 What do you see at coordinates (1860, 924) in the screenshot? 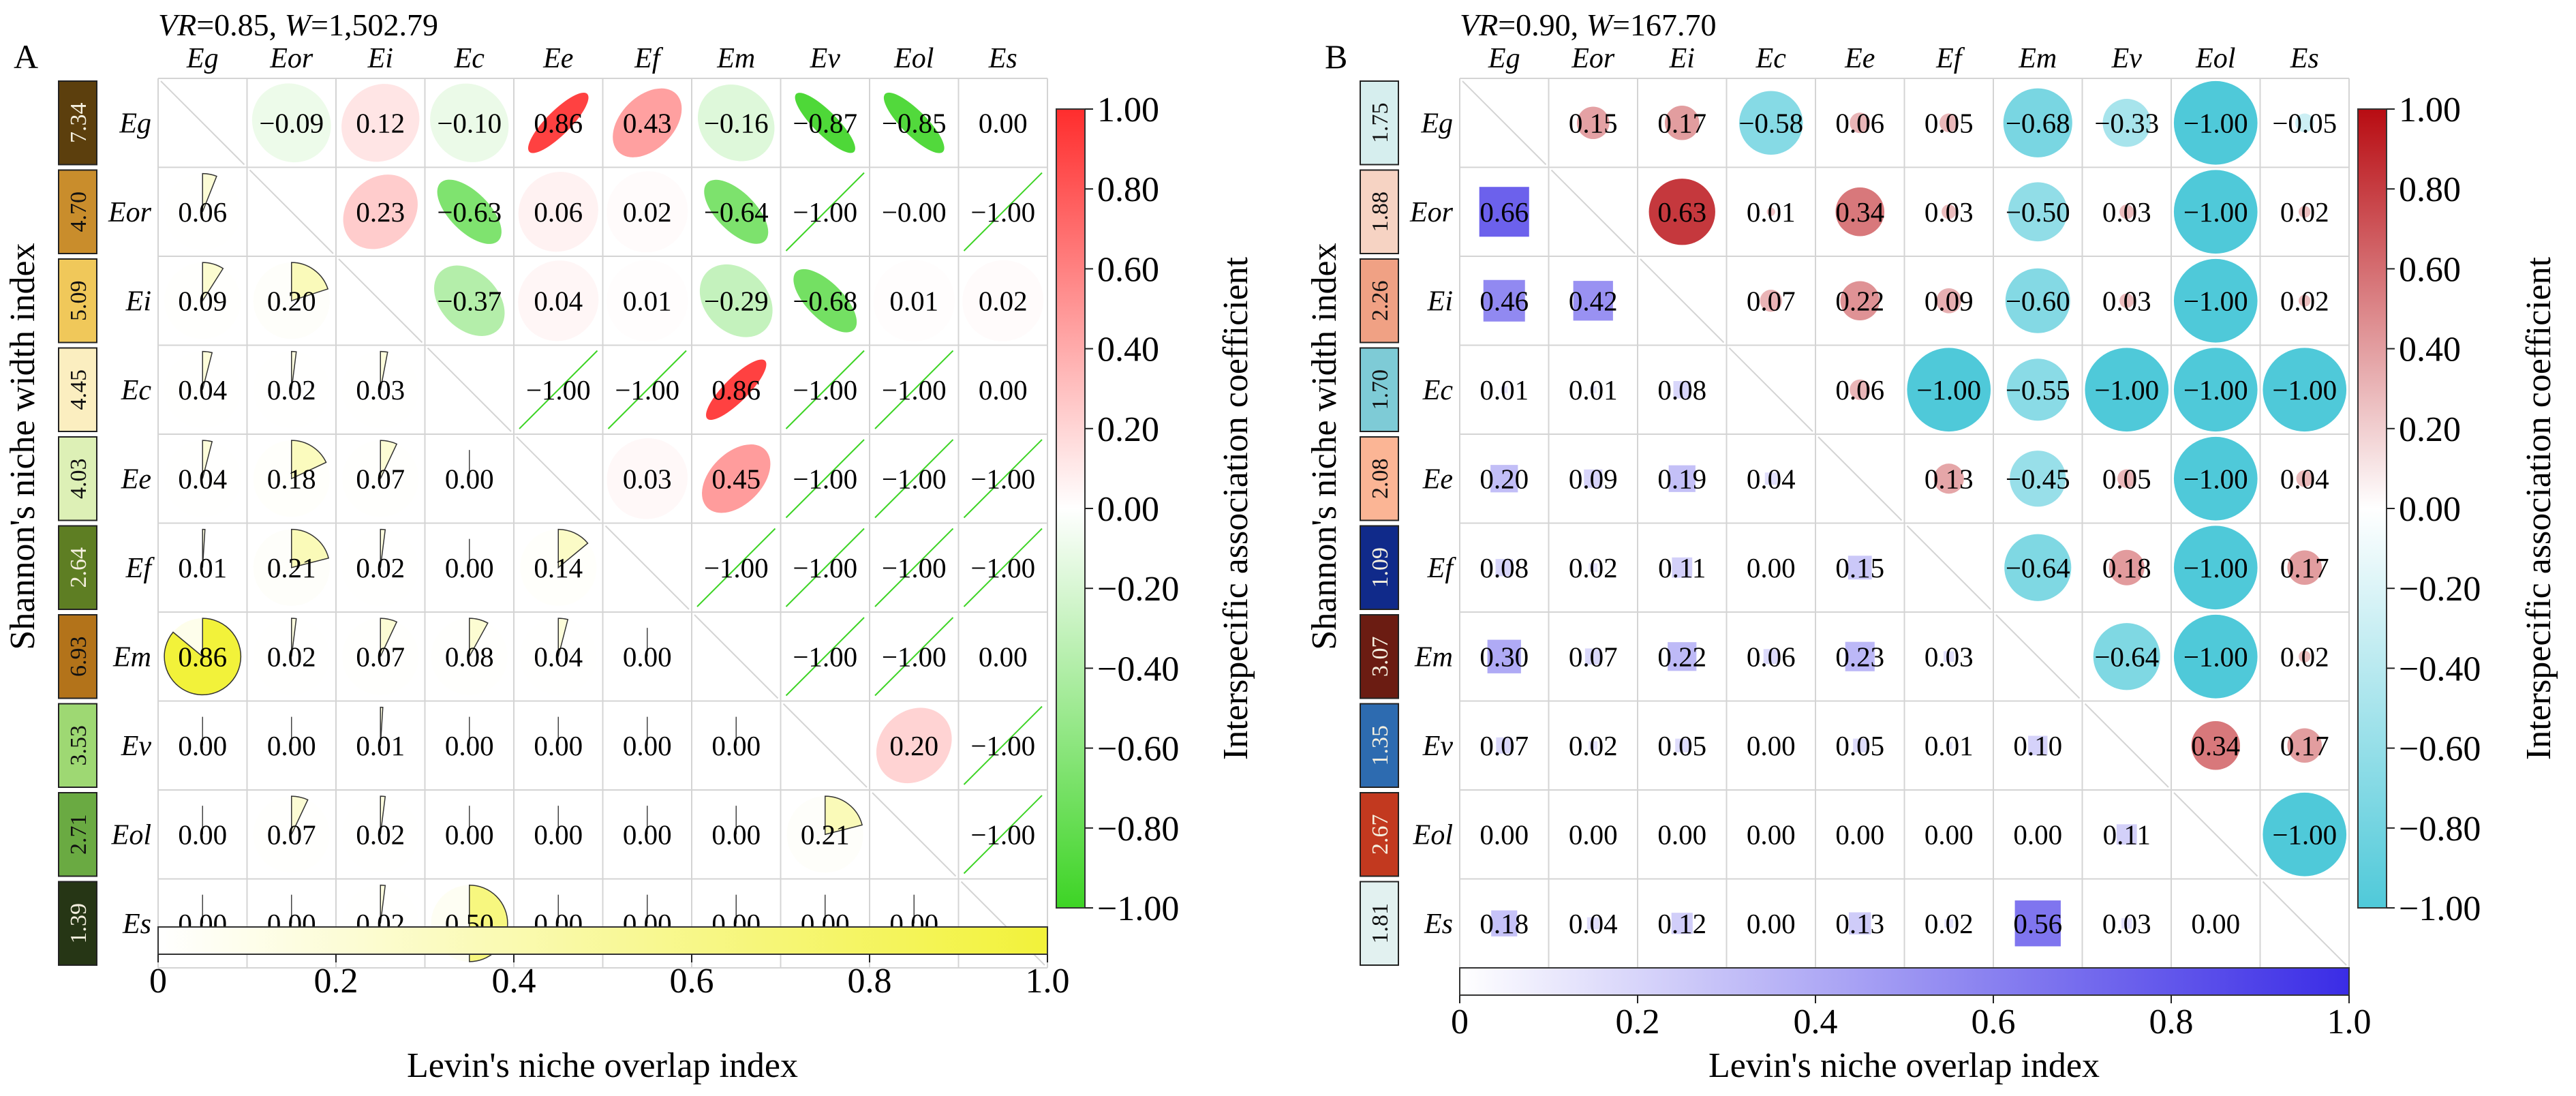
I see `panel-b-overlap-value: 0.13` at bounding box center [1860, 924].